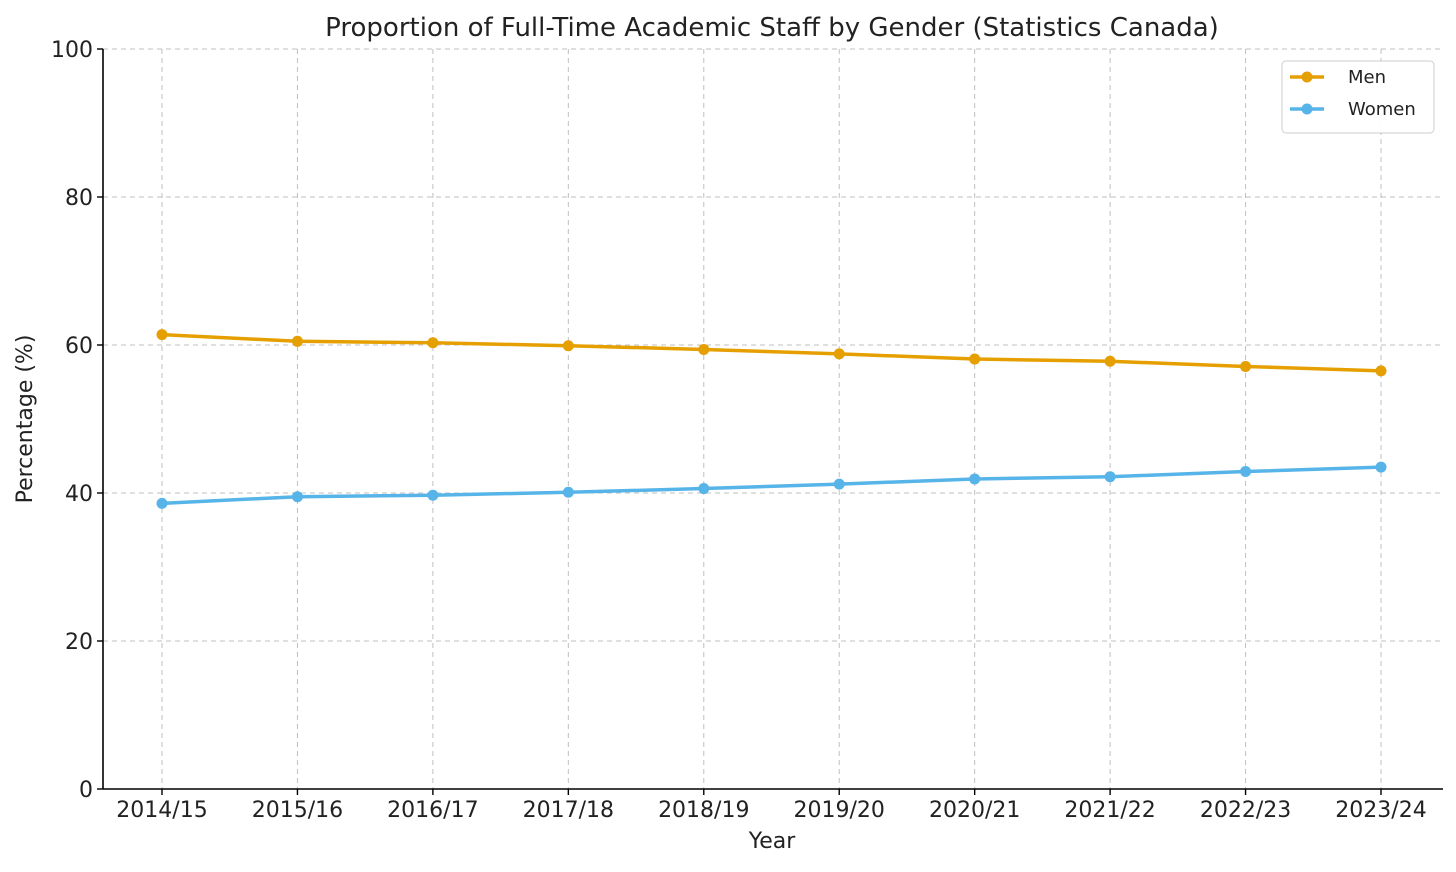 The width and height of the screenshot is (1456, 872). I want to click on y-tick-label: 0, so click(86, 790).